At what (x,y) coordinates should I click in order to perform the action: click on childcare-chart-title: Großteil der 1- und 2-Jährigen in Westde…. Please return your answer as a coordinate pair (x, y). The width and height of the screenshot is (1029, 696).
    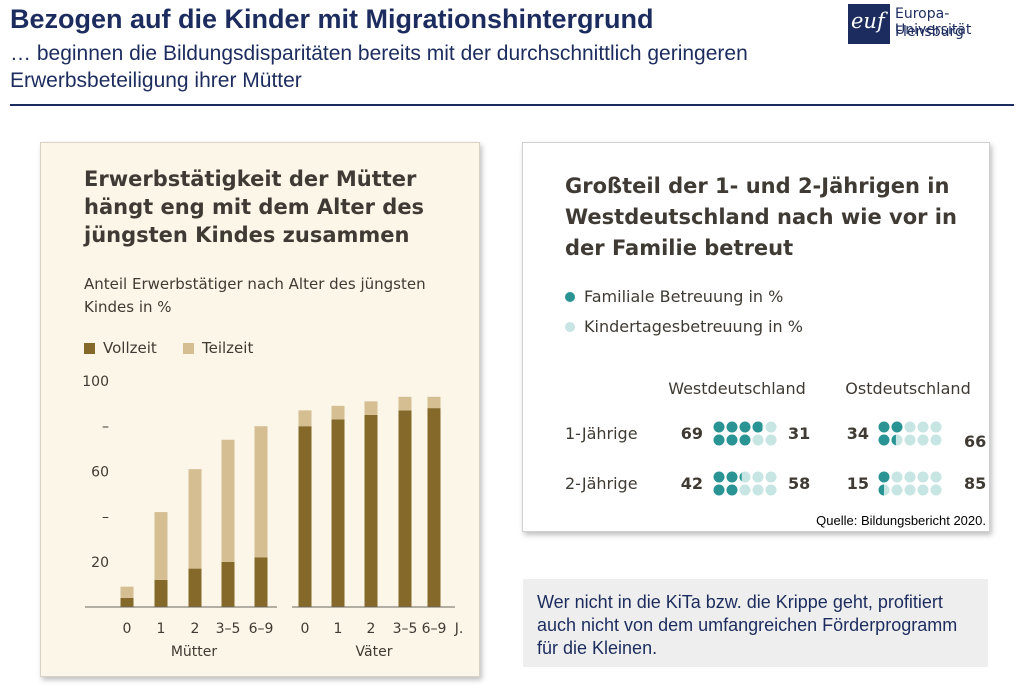
    Looking at the image, I should click on (761, 217).